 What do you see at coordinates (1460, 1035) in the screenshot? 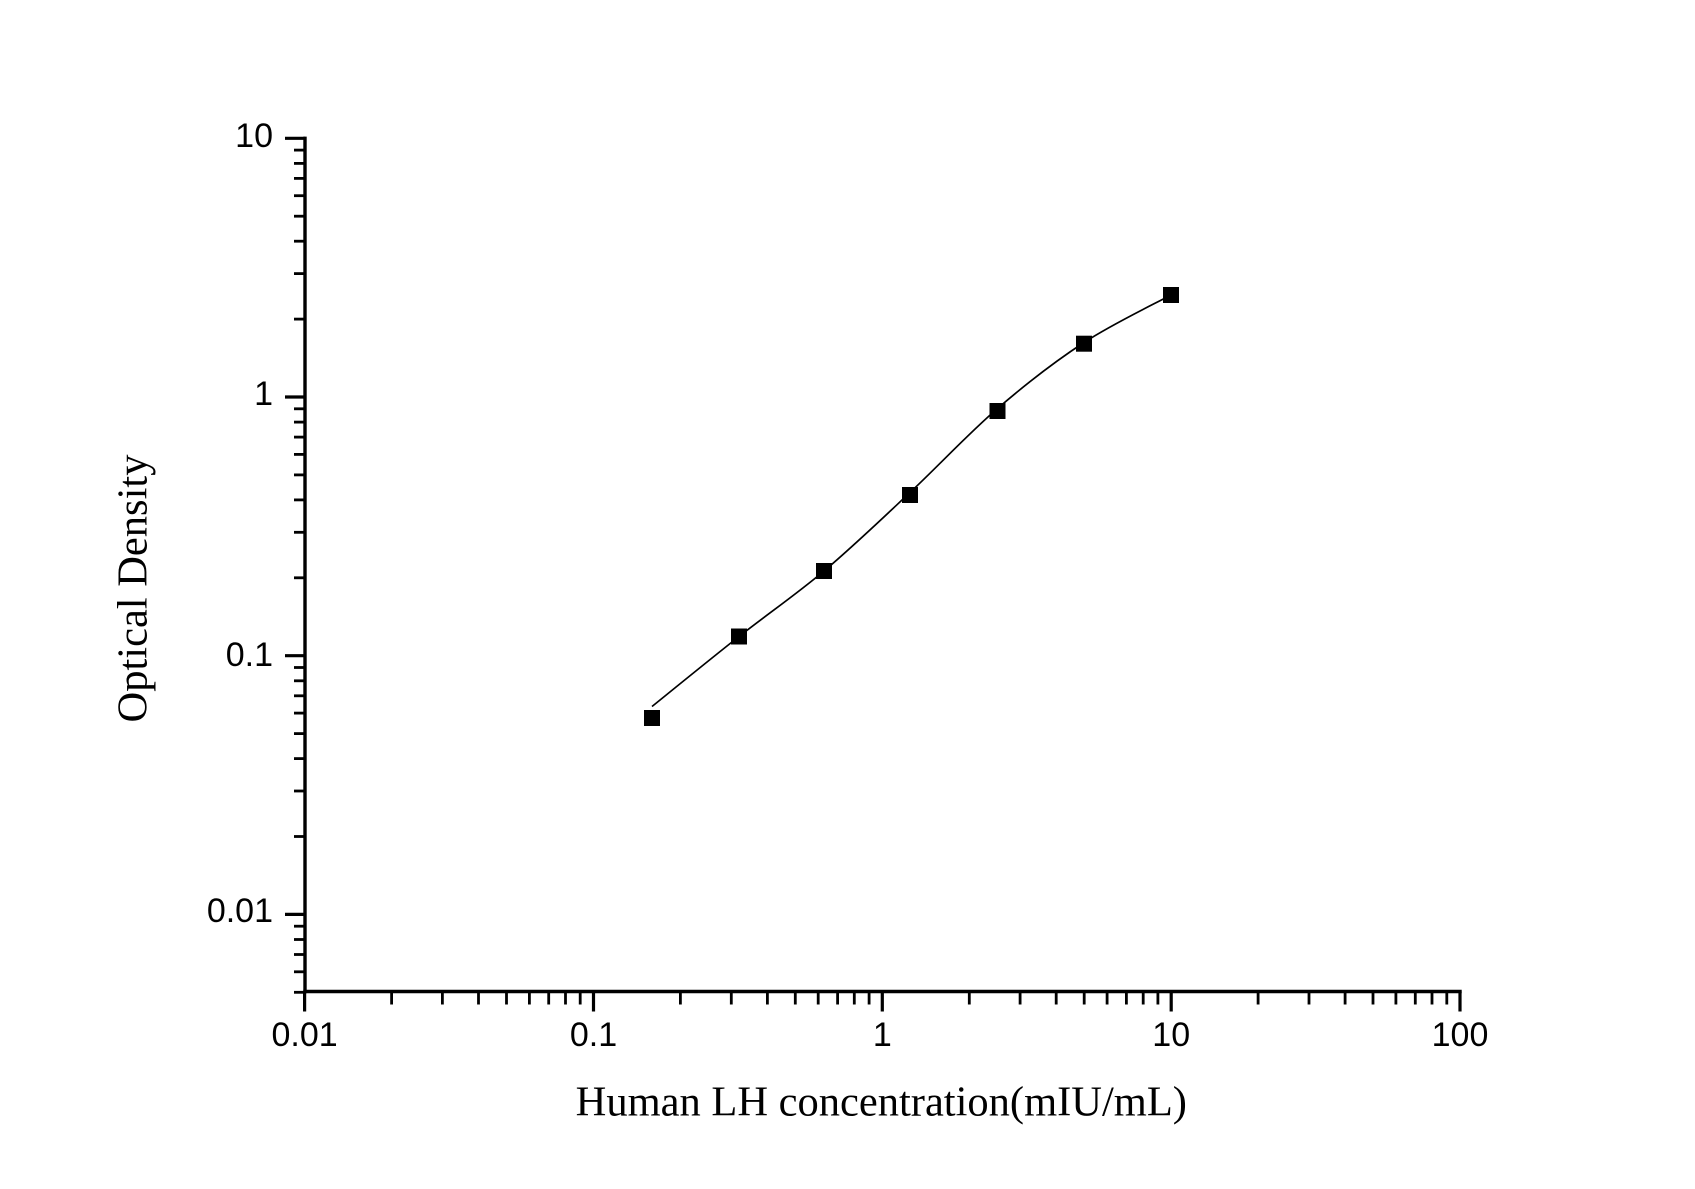
I see `svg-text: 100` at bounding box center [1460, 1035].